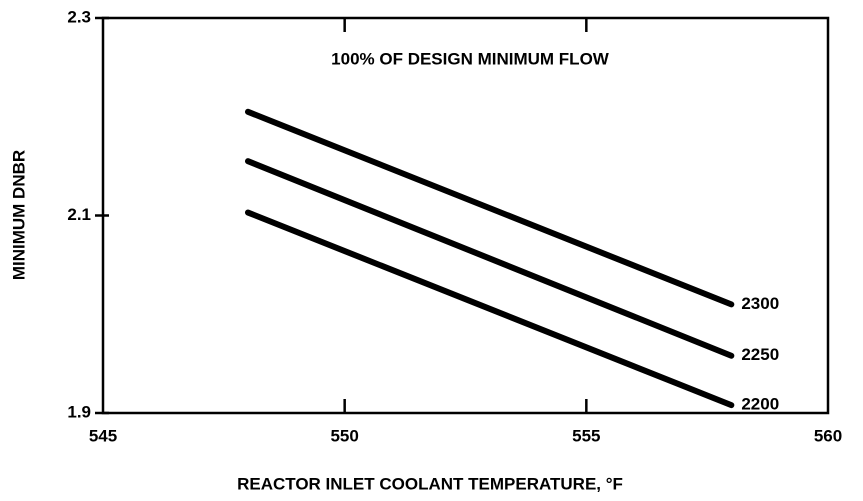 This screenshot has width=863, height=501. What do you see at coordinates (18, 215) in the screenshot?
I see `y-axis-label: MINIMUM DNBR` at bounding box center [18, 215].